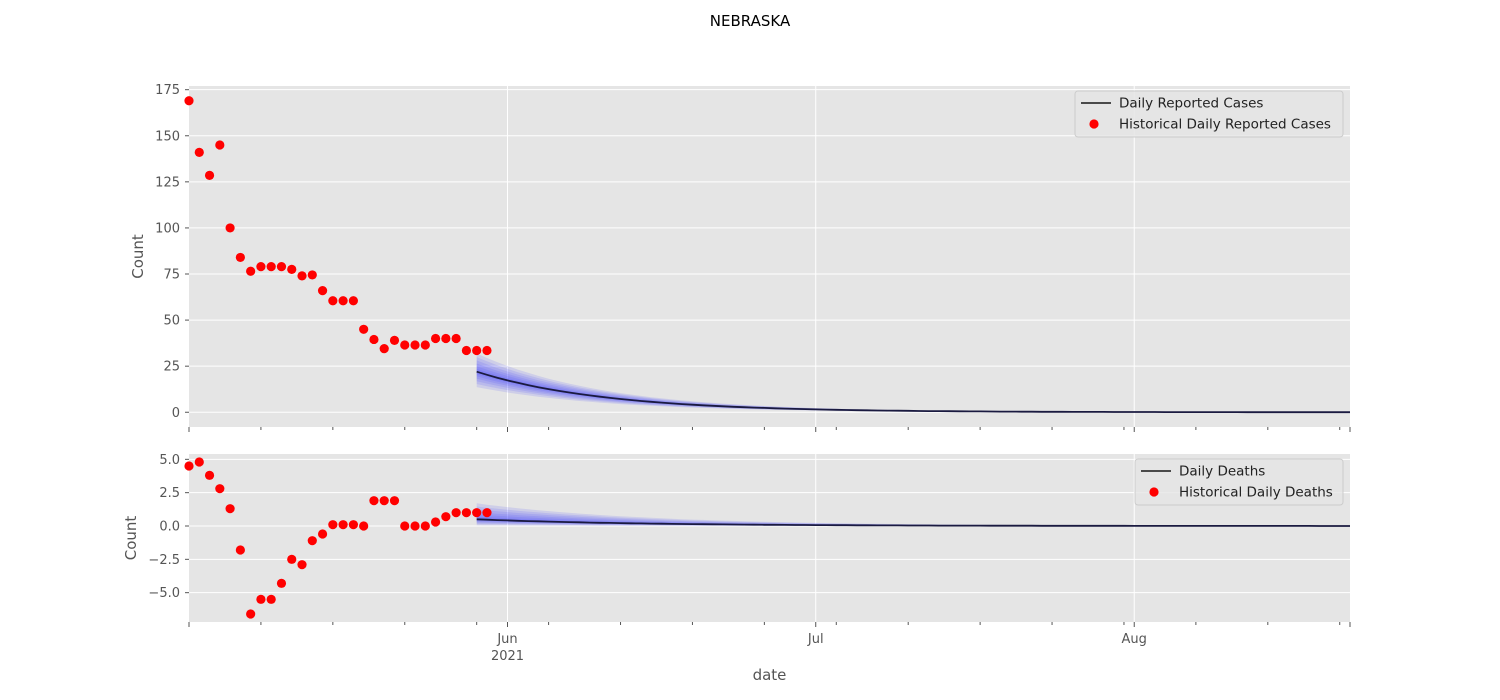 Image resolution: width=1500 pixels, height=700 pixels. I want to click on deaths-forecast-line, so click(913, 522).